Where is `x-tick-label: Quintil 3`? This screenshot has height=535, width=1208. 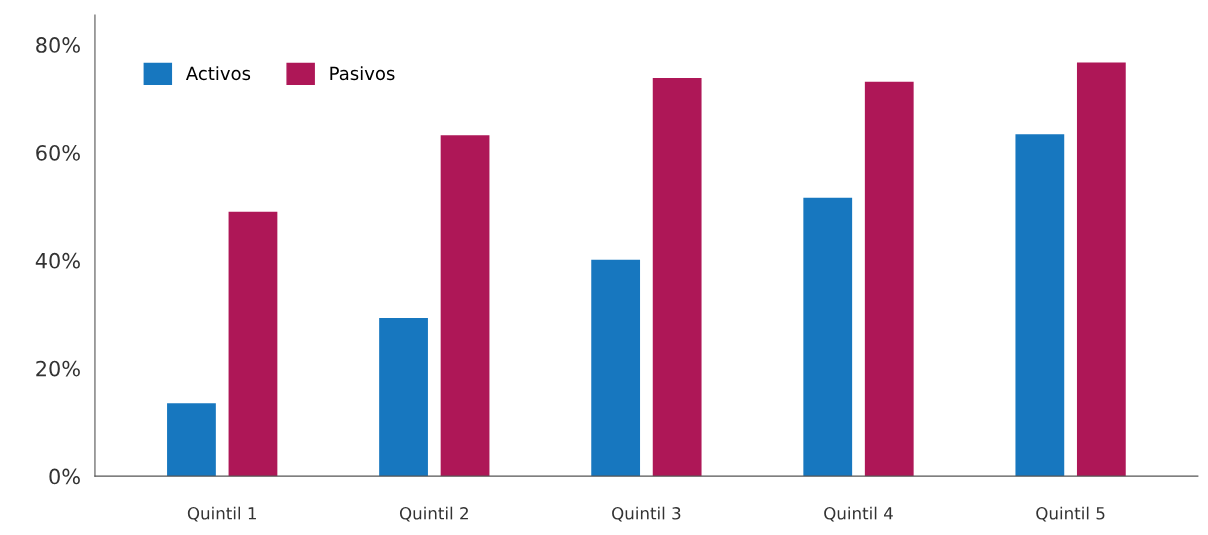 x-tick-label: Quintil 3 is located at coordinates (646, 514).